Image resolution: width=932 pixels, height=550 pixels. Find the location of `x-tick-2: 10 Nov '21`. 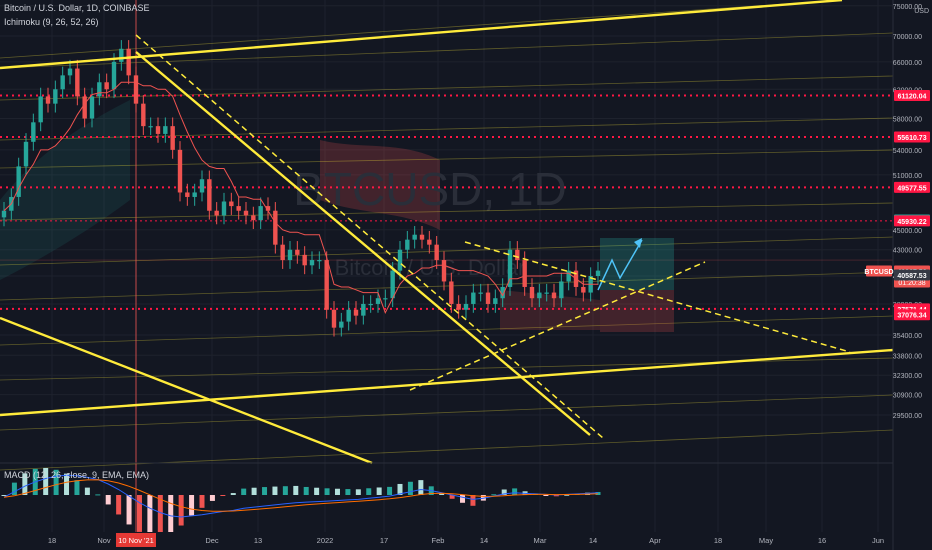

x-tick-2: 10 Nov '21 is located at coordinates (136, 540).